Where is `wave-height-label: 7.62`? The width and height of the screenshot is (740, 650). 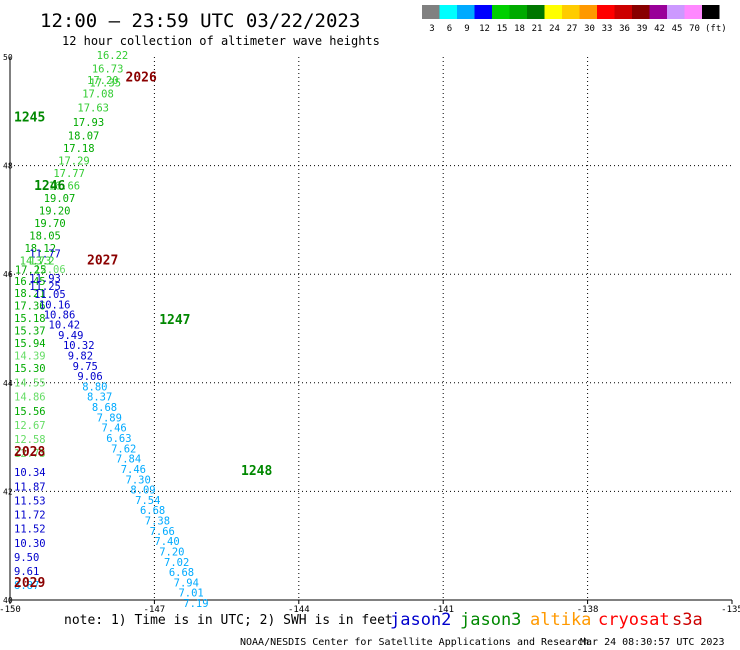 wave-height-label: 7.62 is located at coordinates (123, 449).